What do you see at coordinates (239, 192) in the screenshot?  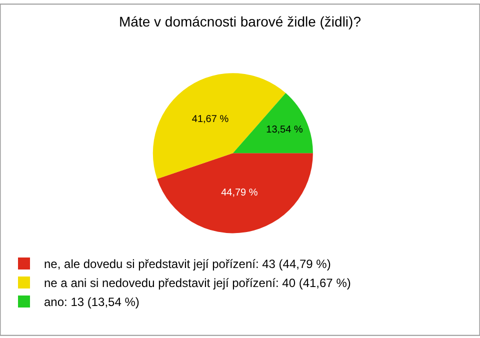 I see `data-label: 44,79 %` at bounding box center [239, 192].